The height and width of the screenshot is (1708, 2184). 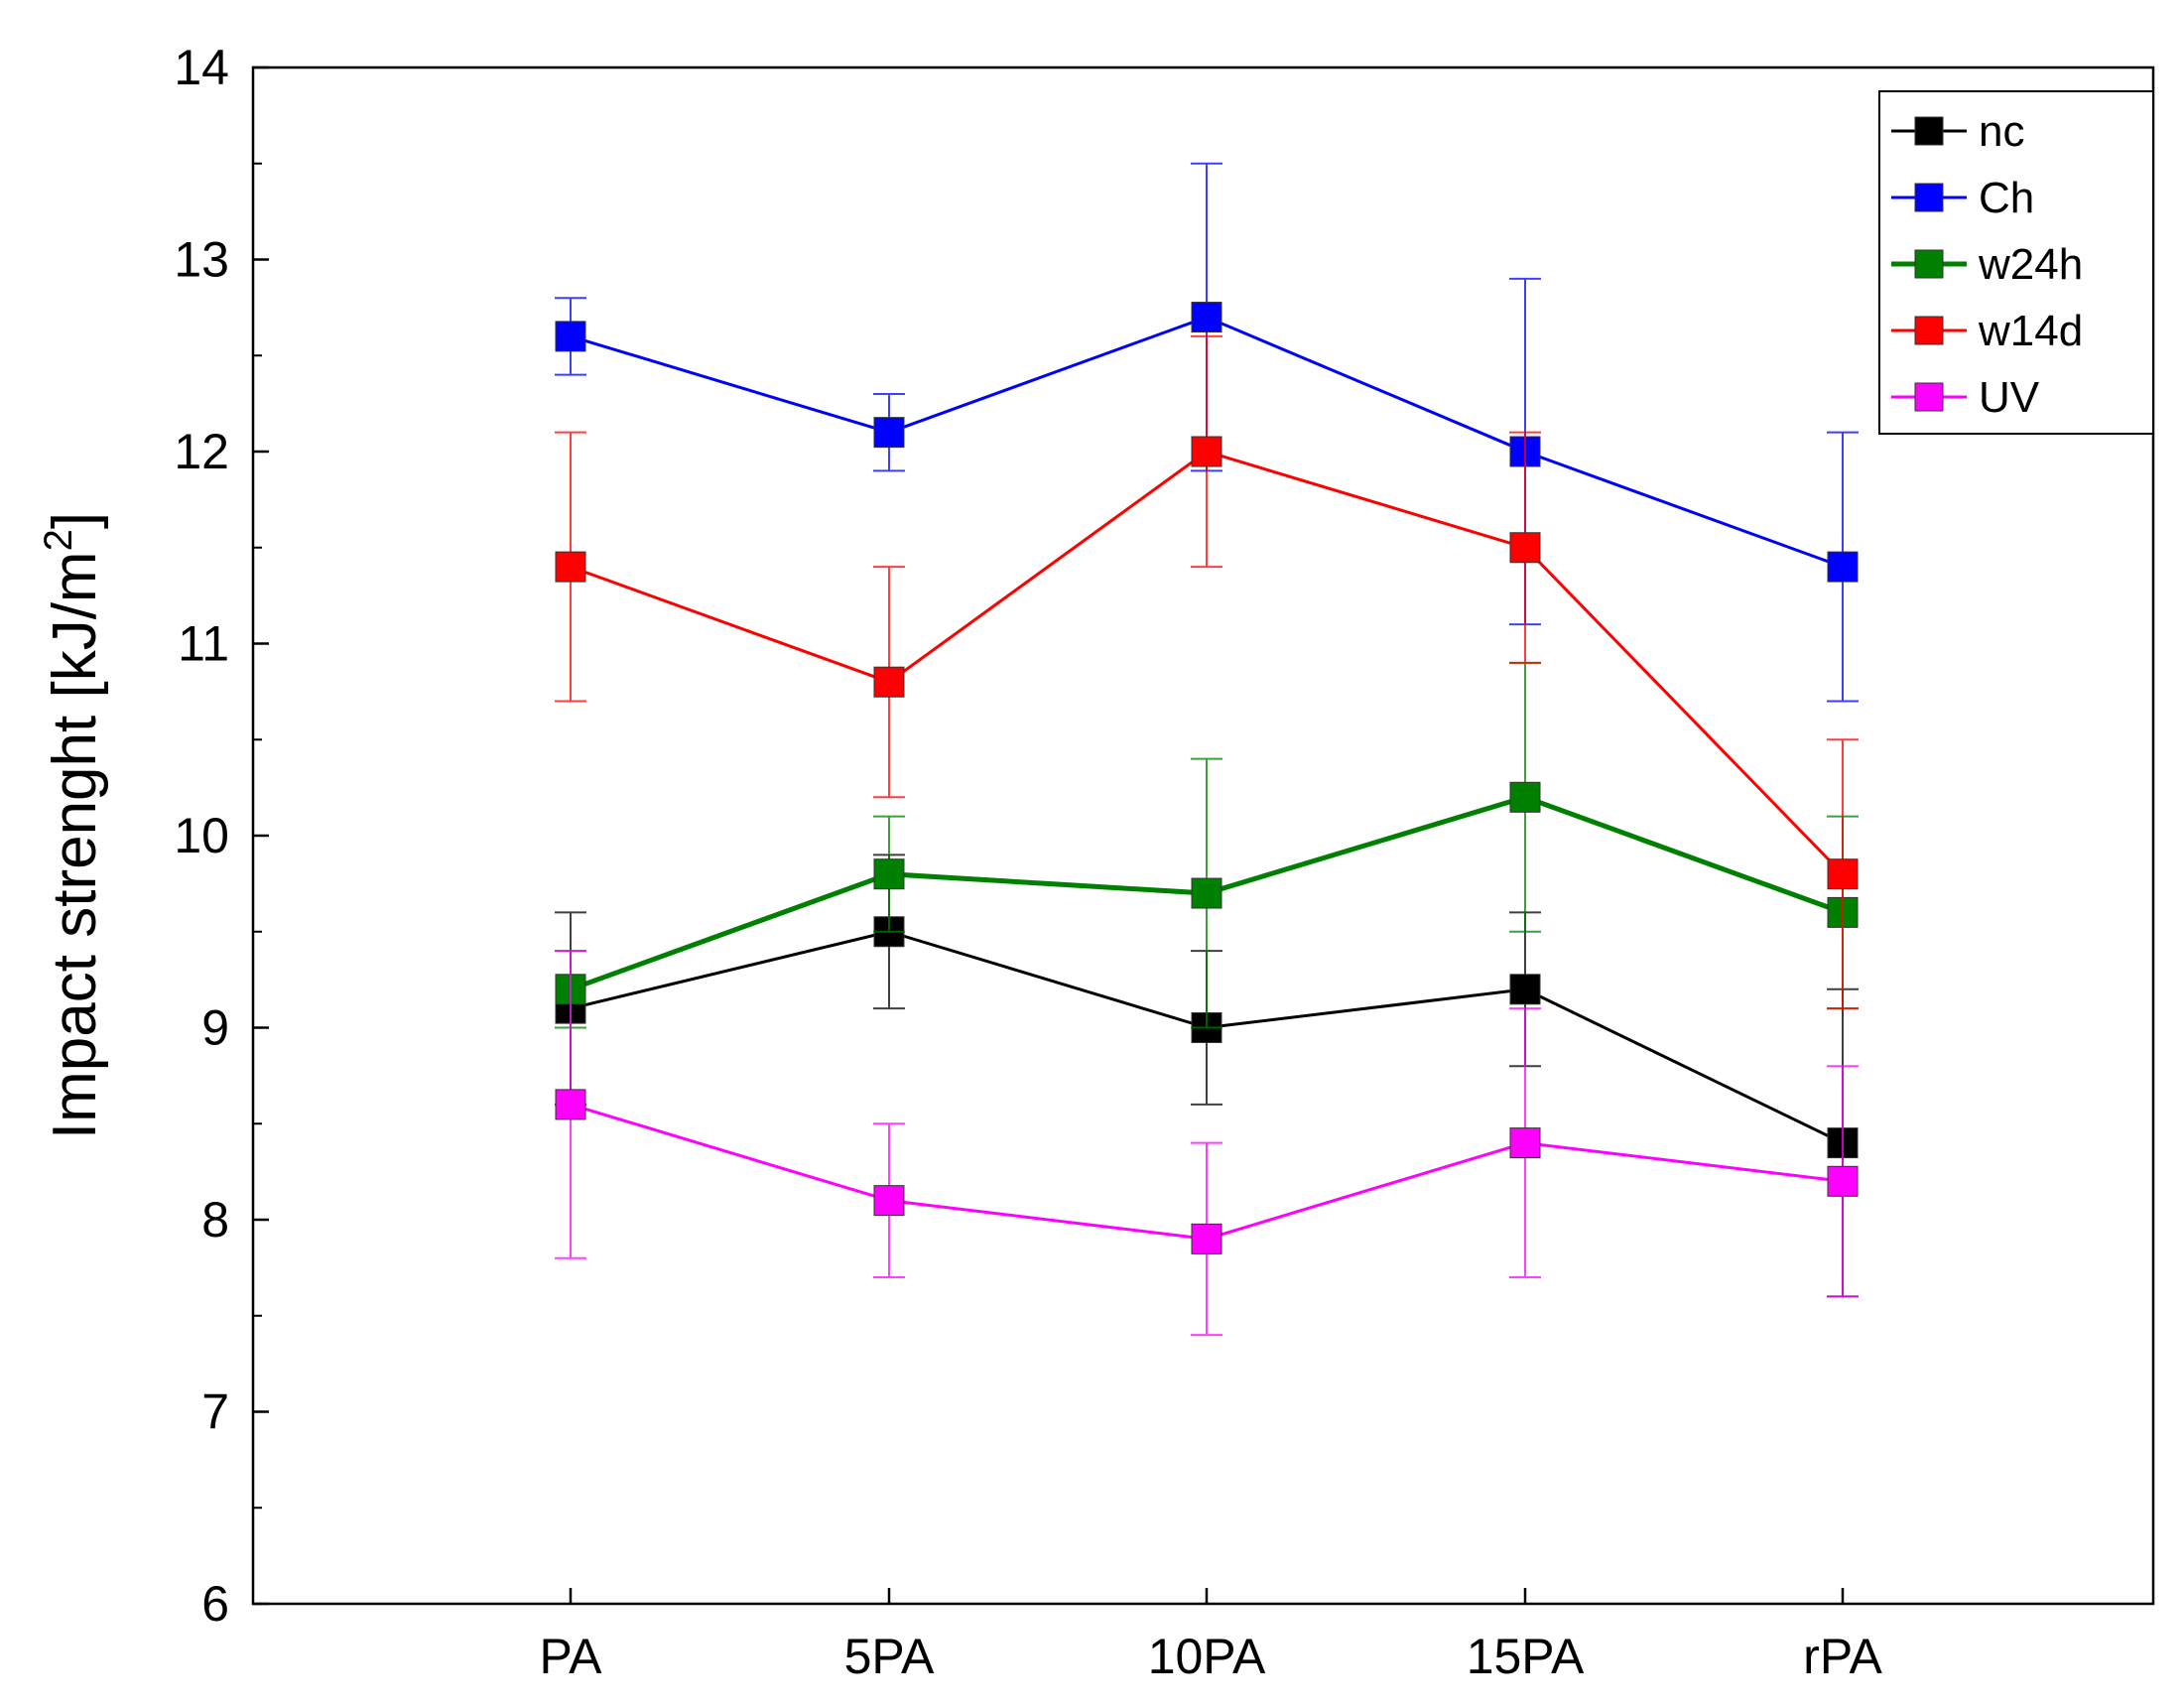 What do you see at coordinates (201, 452) in the screenshot?
I see `y-tick-label: 12` at bounding box center [201, 452].